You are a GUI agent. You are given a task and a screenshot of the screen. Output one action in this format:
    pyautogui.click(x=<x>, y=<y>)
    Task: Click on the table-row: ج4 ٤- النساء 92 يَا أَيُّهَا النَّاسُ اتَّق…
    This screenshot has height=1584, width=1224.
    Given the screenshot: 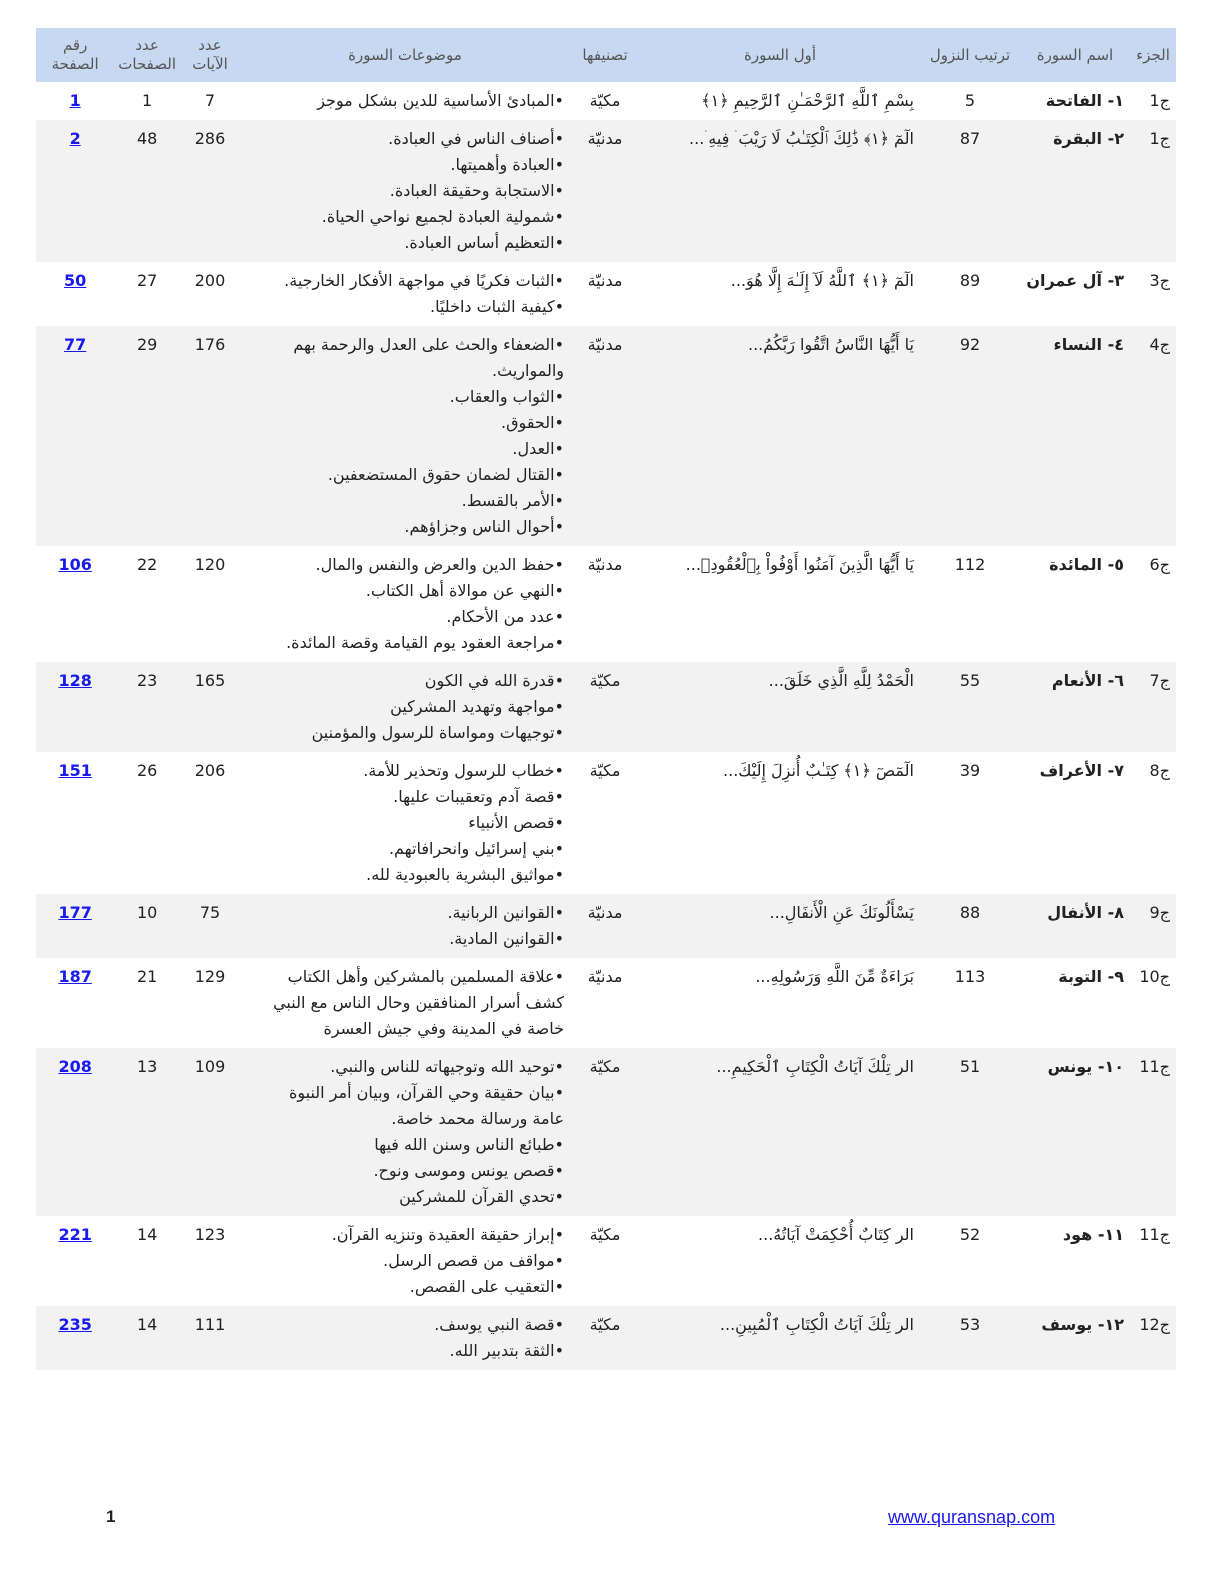 What is the action you would take?
    pyautogui.click(x=606, y=436)
    